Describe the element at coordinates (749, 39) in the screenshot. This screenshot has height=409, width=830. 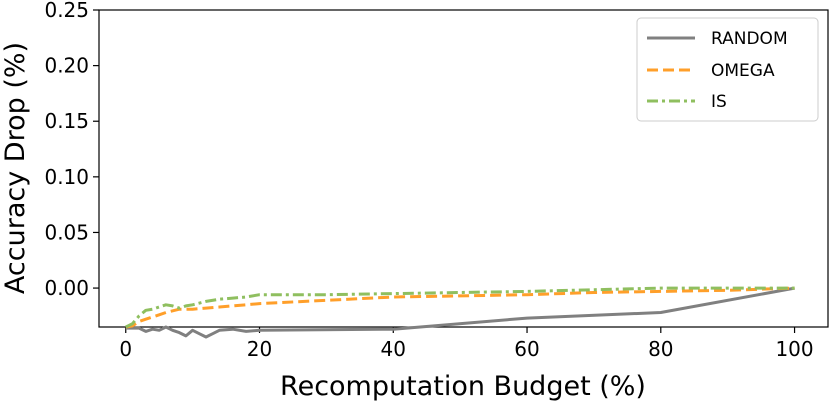
I see `legend-label-random: RANDOM` at that location.